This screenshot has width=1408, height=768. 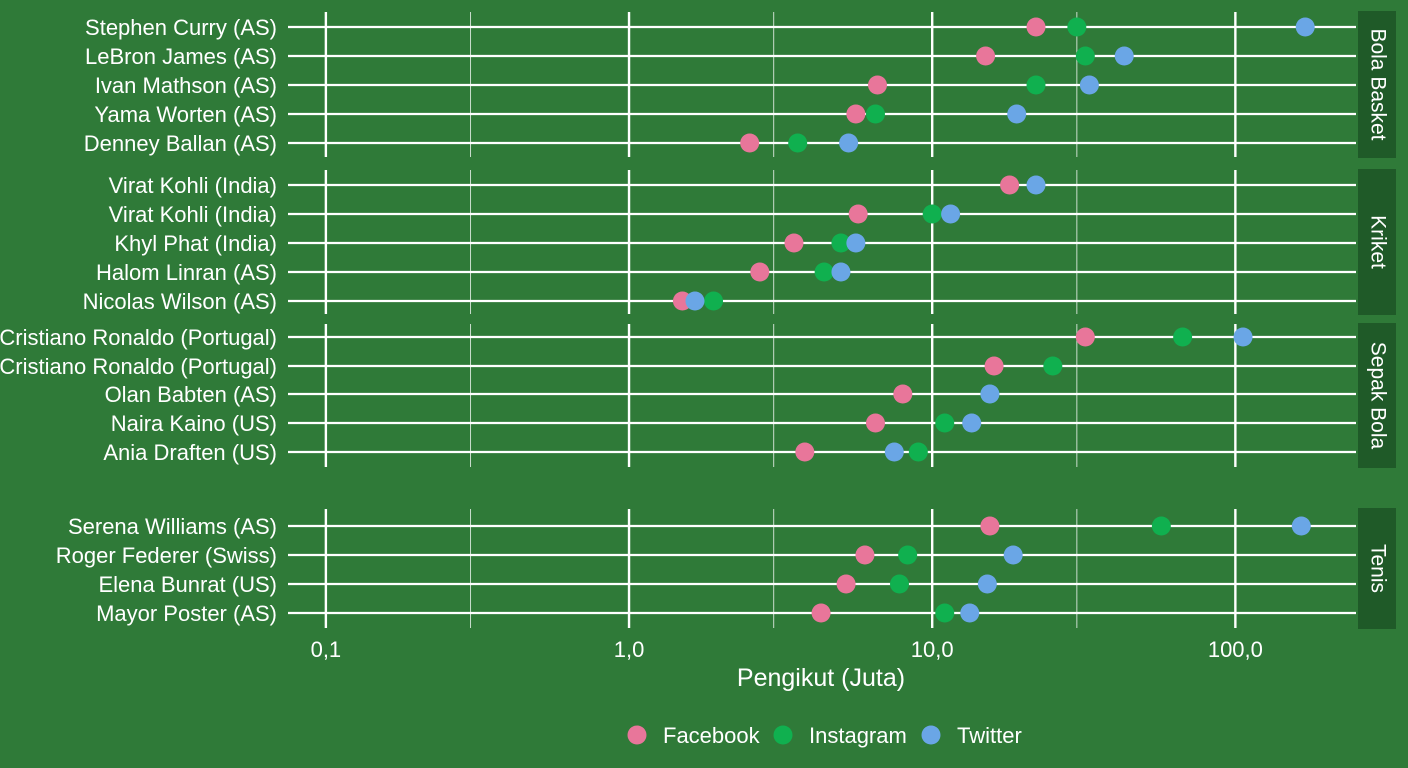 What do you see at coordinates (326, 649) in the screenshot?
I see `x-tick-label: 0,1` at bounding box center [326, 649].